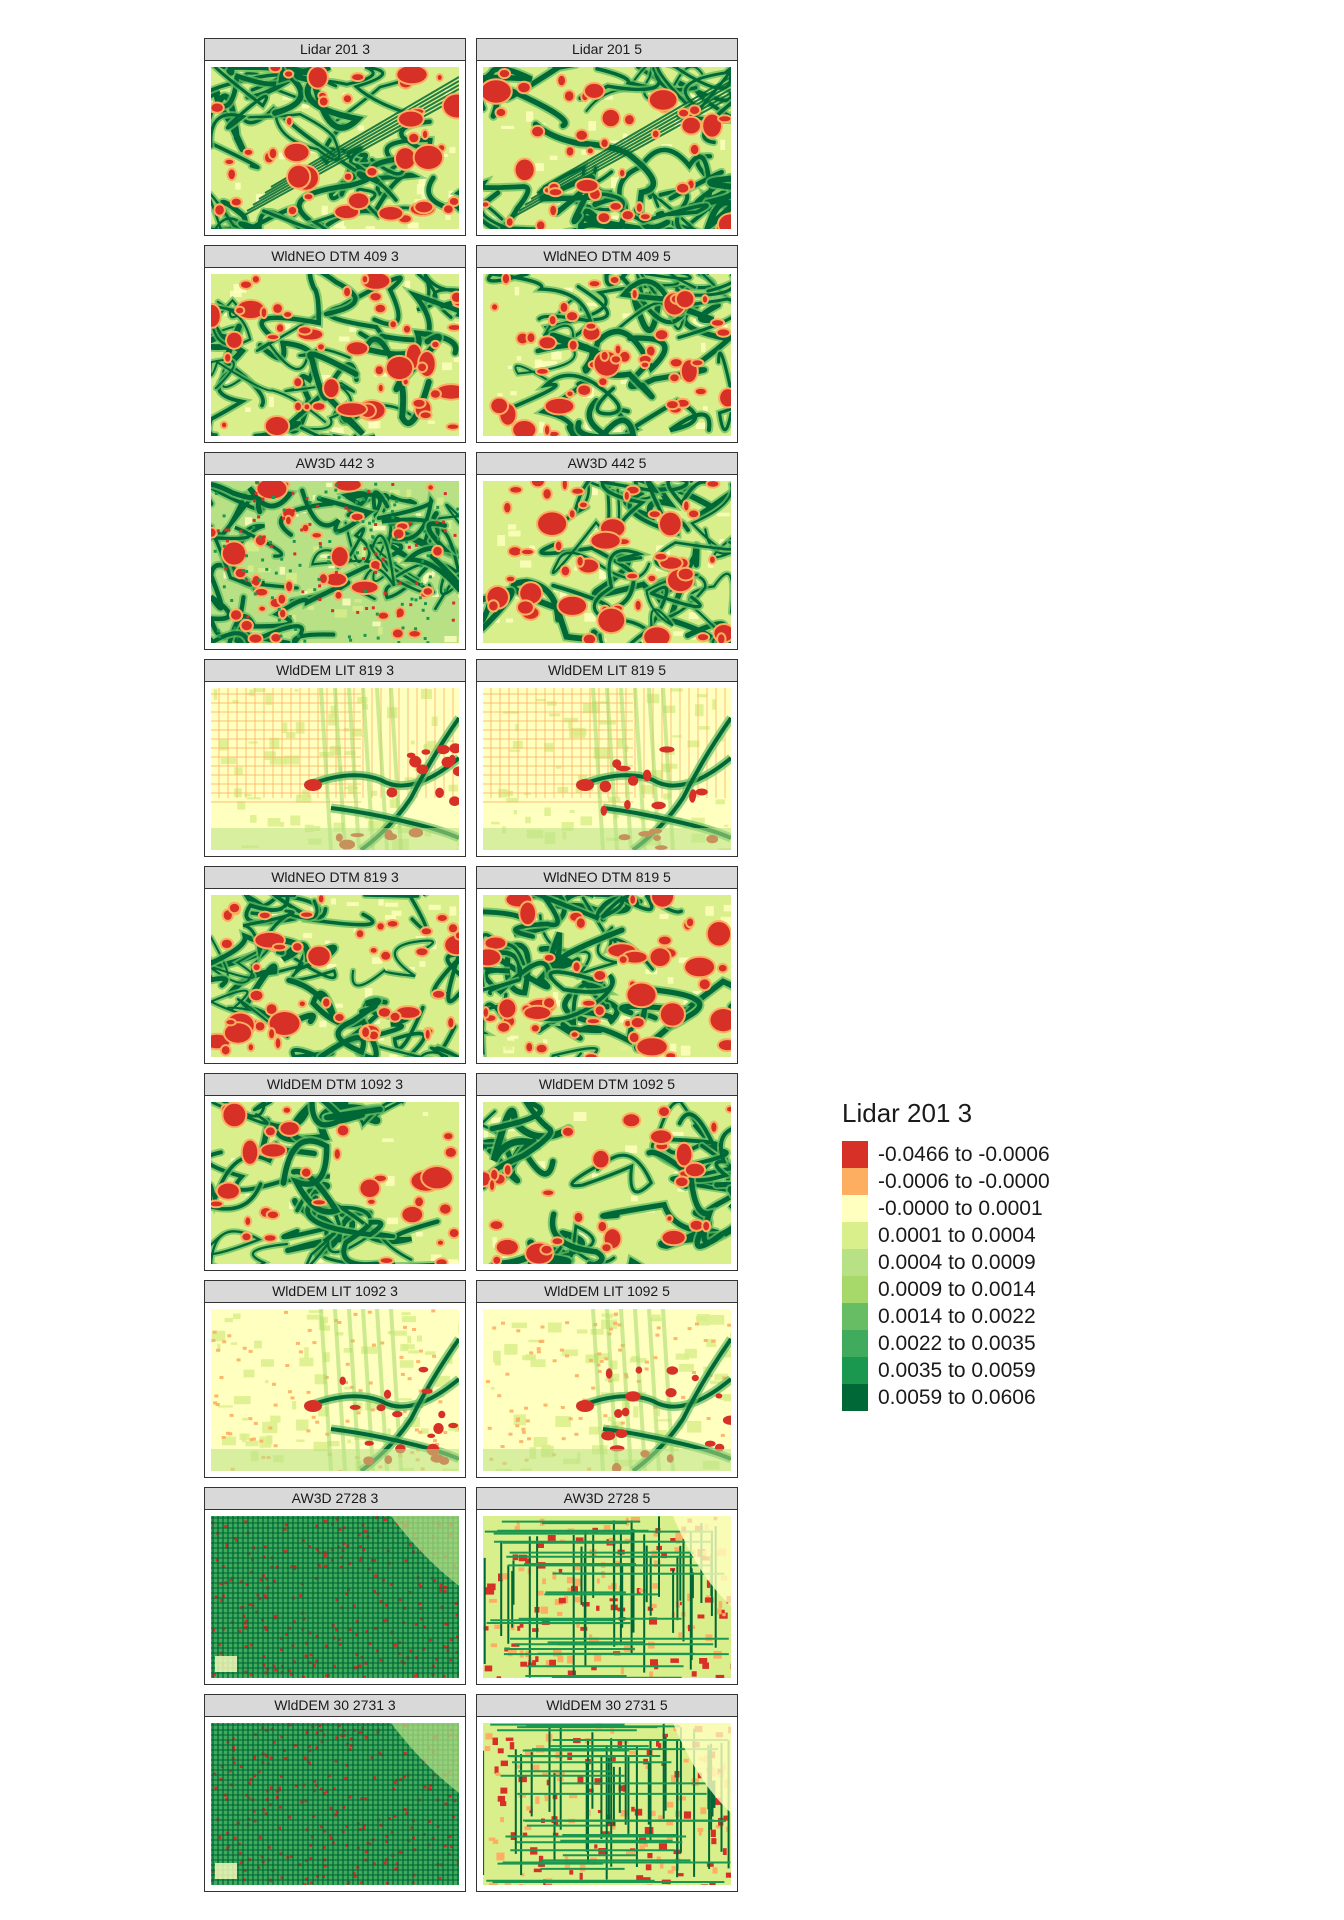 Image resolution: width=1344 pixels, height=1920 pixels. I want to click on legend-label: 0.0004 to 0.0009, so click(957, 1262).